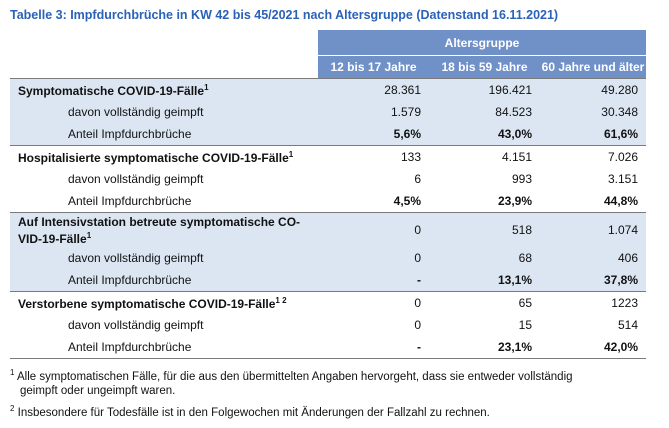 This screenshot has width=669, height=428. I want to click on cell: 518, so click(484, 229).